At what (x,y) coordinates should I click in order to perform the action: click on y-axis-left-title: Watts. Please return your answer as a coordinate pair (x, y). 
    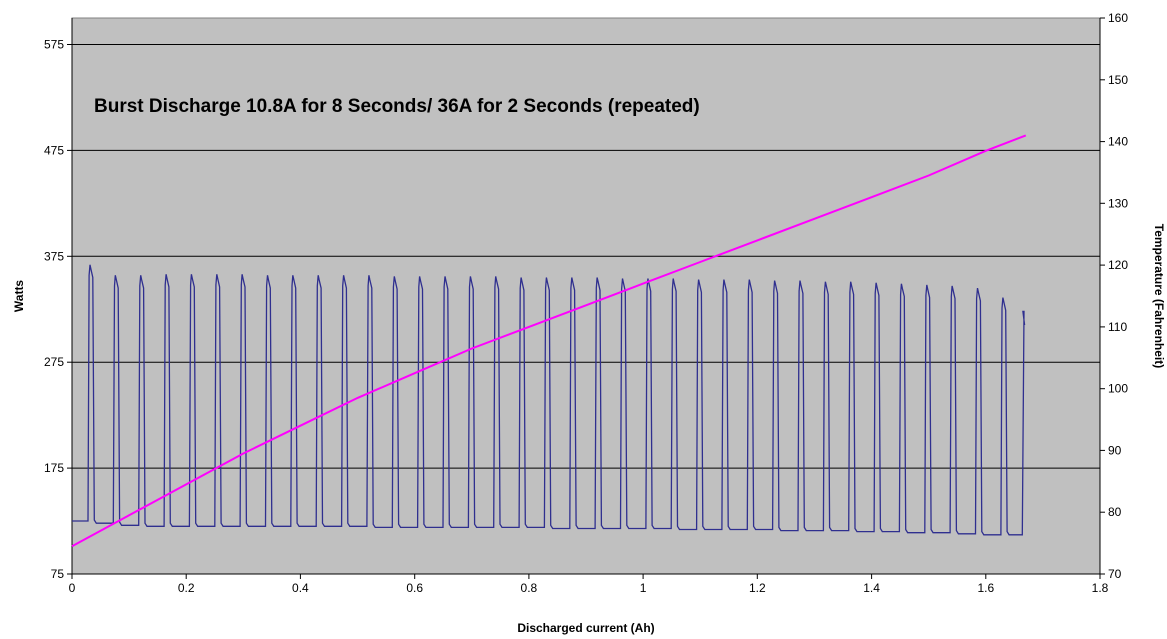
    Looking at the image, I should click on (19, 296).